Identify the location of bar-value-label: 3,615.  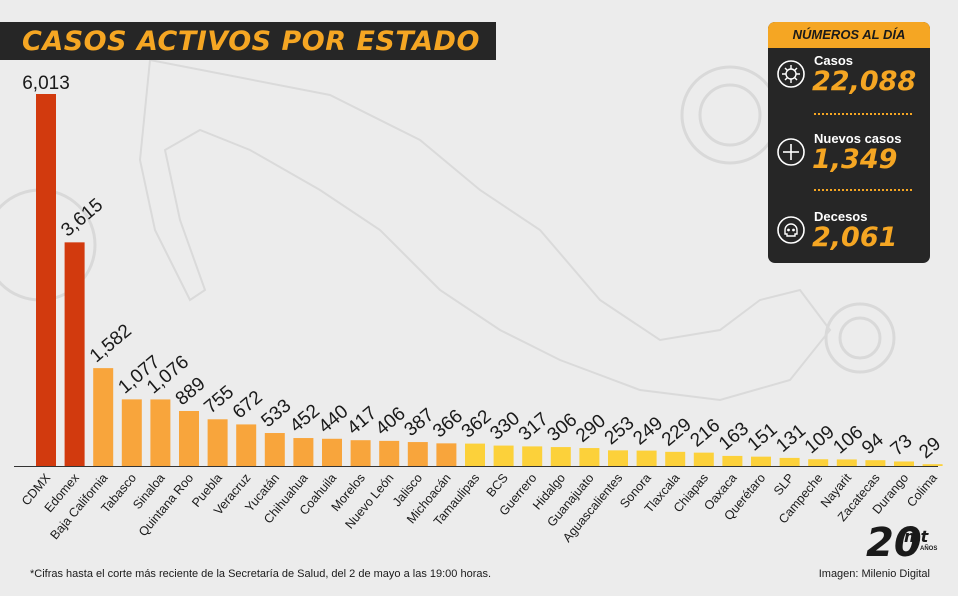
(82, 218).